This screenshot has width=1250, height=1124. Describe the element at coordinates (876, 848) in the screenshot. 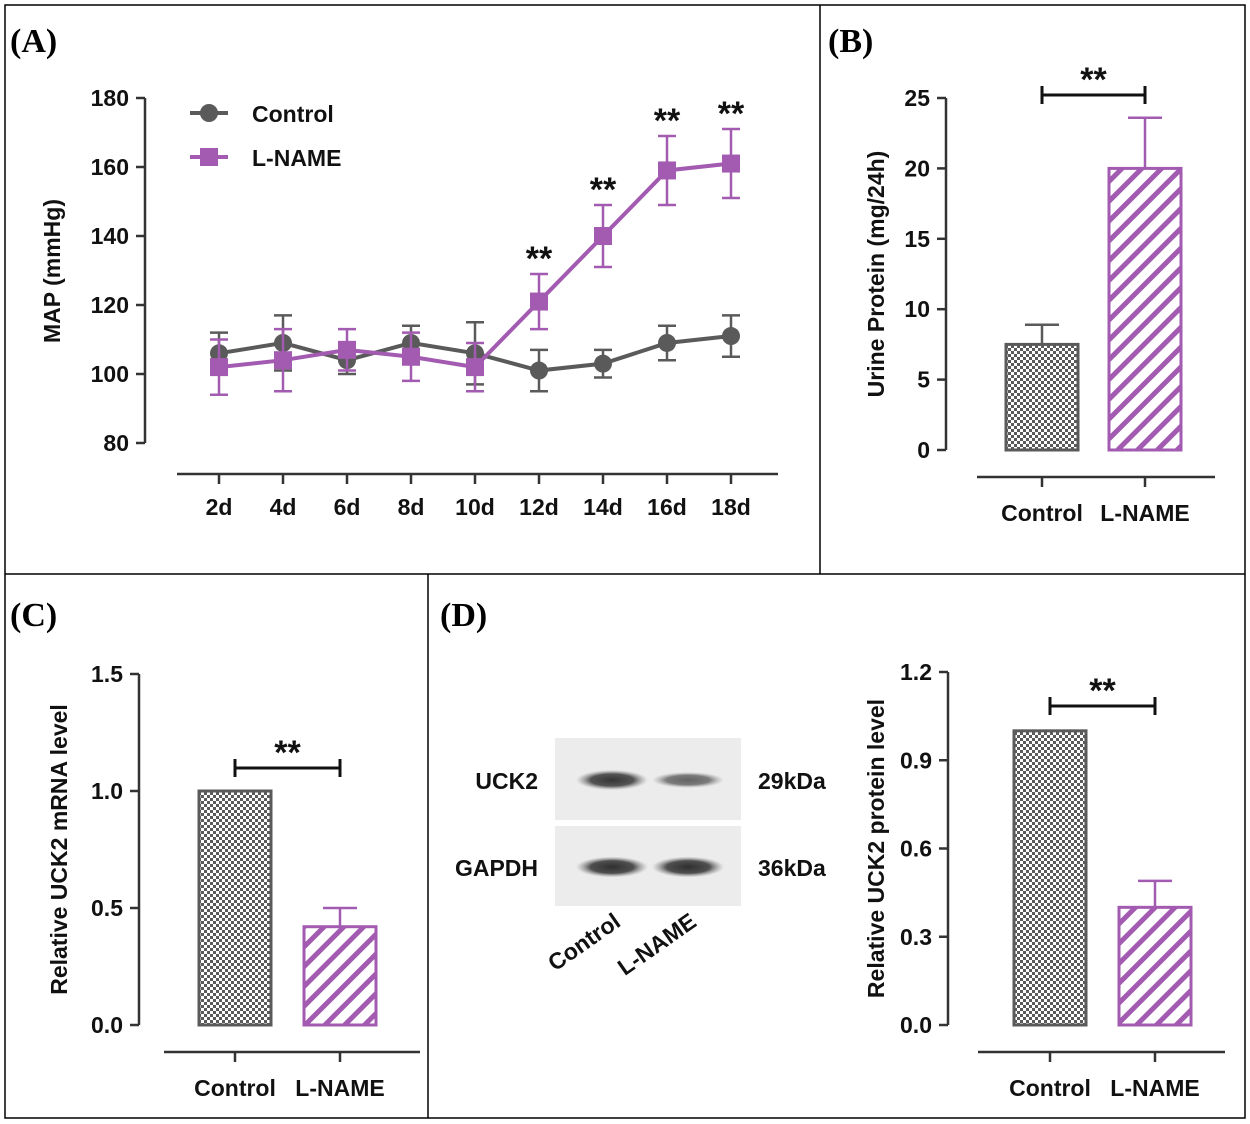

I see `y-axis-title: Relative UCK2 protein level` at that location.